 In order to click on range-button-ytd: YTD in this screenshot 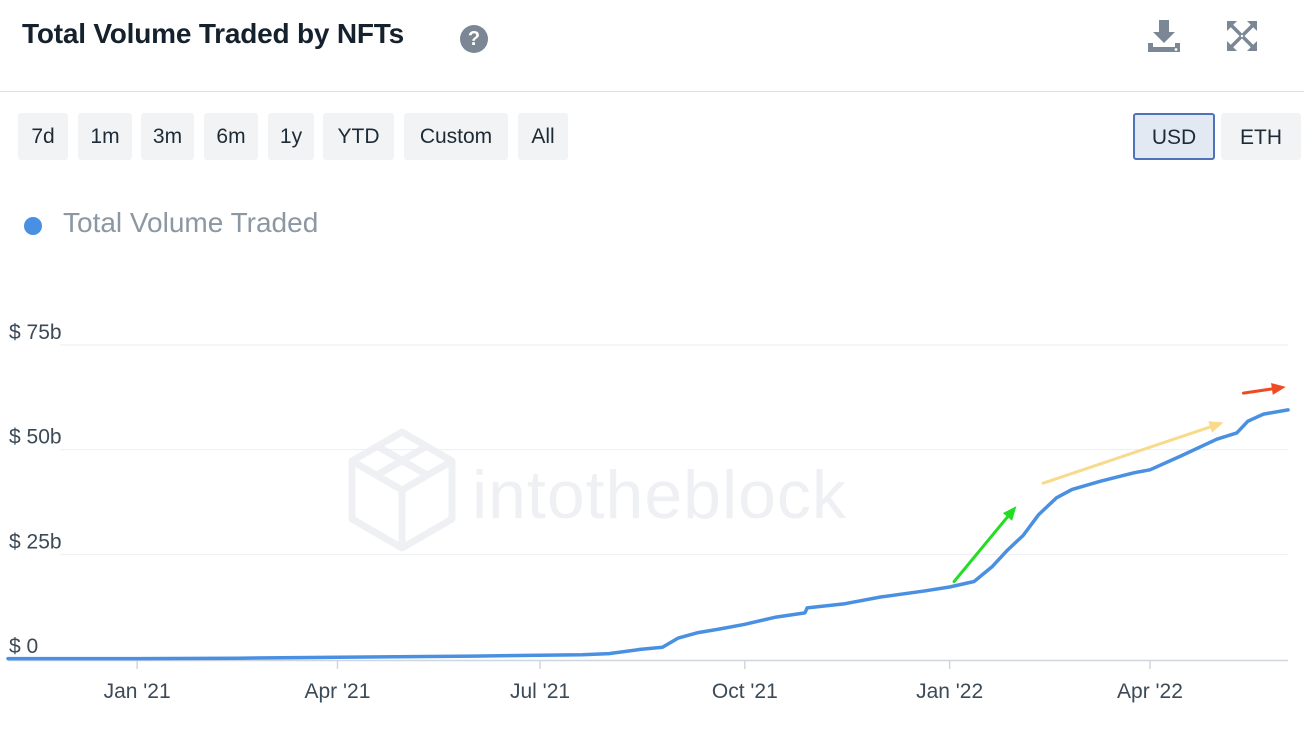, I will do `click(358, 136)`.